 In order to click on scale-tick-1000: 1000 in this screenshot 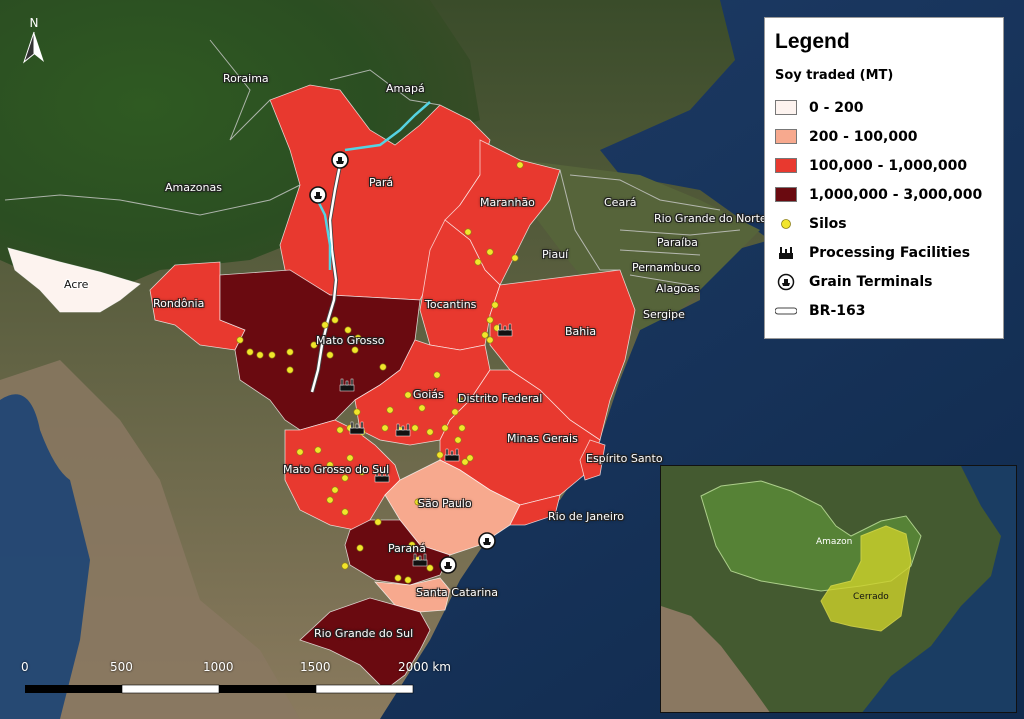, I will do `click(218, 667)`.